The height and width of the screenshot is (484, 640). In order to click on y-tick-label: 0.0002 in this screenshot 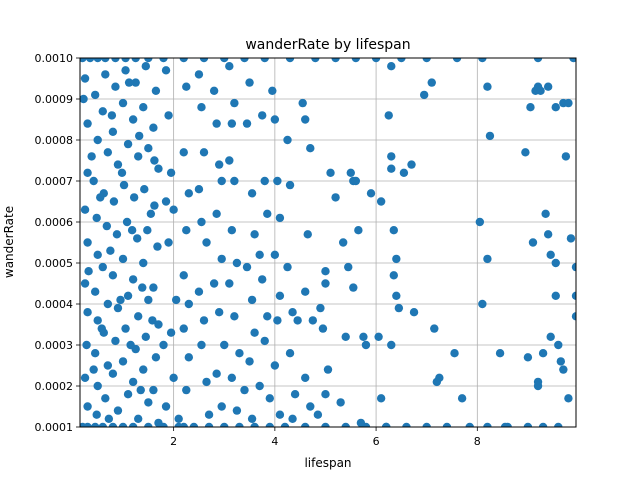, I will do `click(54, 386)`.